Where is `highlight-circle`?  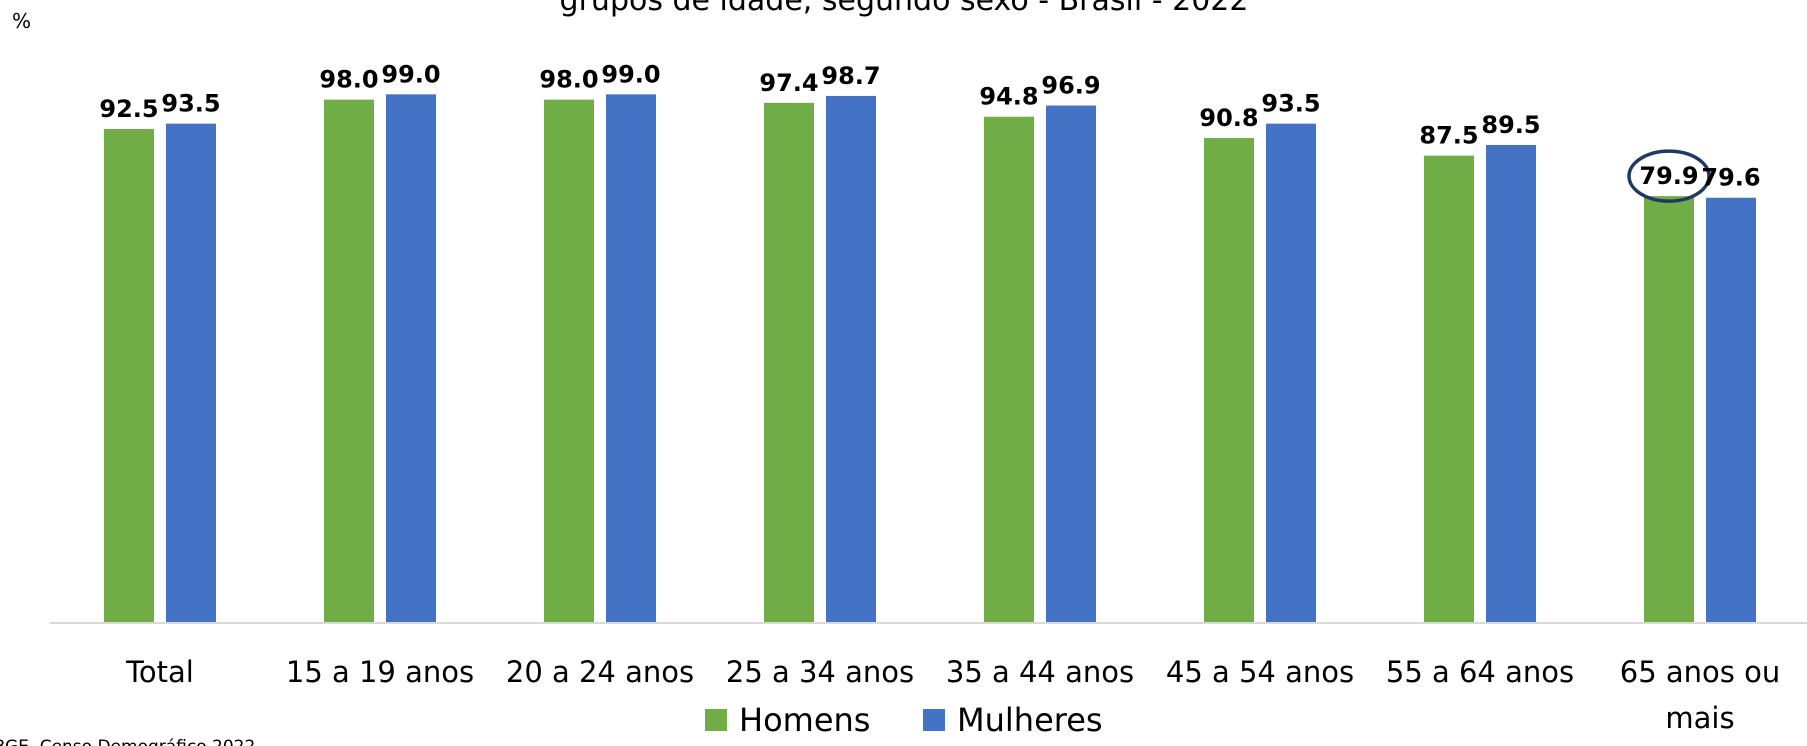 highlight-circle is located at coordinates (1669, 176).